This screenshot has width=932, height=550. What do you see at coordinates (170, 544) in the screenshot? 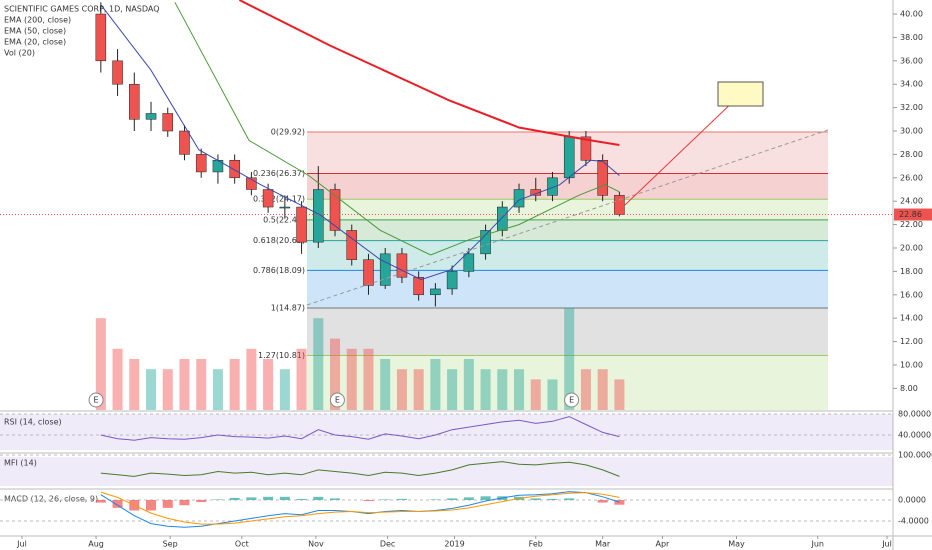
I see `x-tick-label: Sep` at bounding box center [170, 544].